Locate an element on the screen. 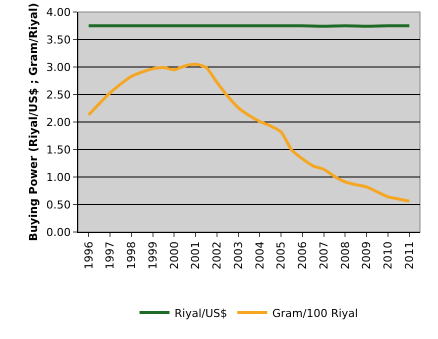 Image resolution: width=438 pixels, height=339 pixels. x-tick-label: 1998 is located at coordinates (131, 255).